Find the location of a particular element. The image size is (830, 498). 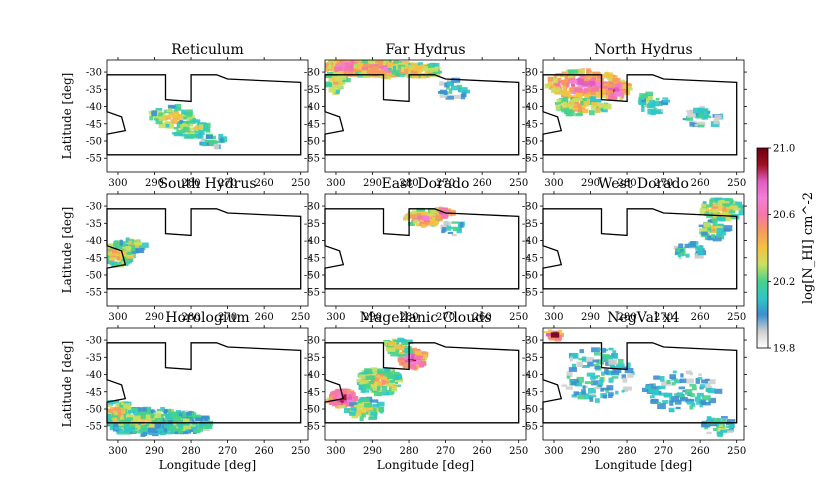

y-tick-label: -50 is located at coordinates (312, 141).